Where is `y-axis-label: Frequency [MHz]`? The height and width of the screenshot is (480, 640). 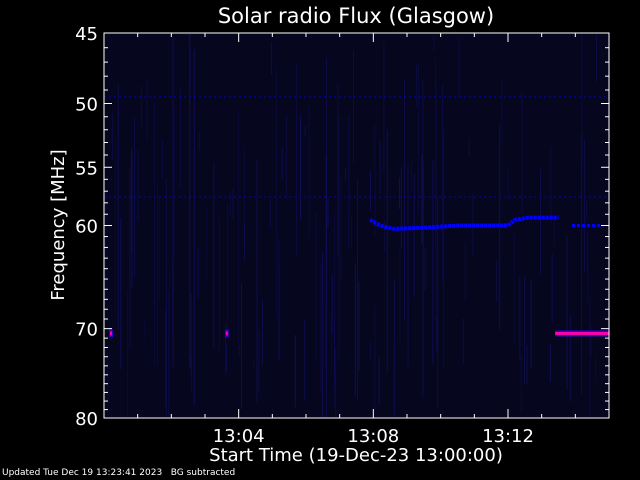 y-axis-label: Frequency [MHz] is located at coordinates (58, 224).